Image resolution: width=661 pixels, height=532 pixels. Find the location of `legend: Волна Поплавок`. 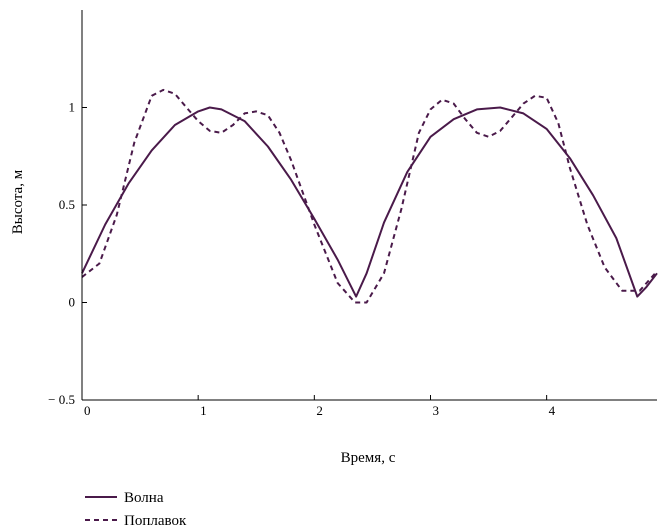

legend: Волна Поплавок is located at coordinates (136, 509).